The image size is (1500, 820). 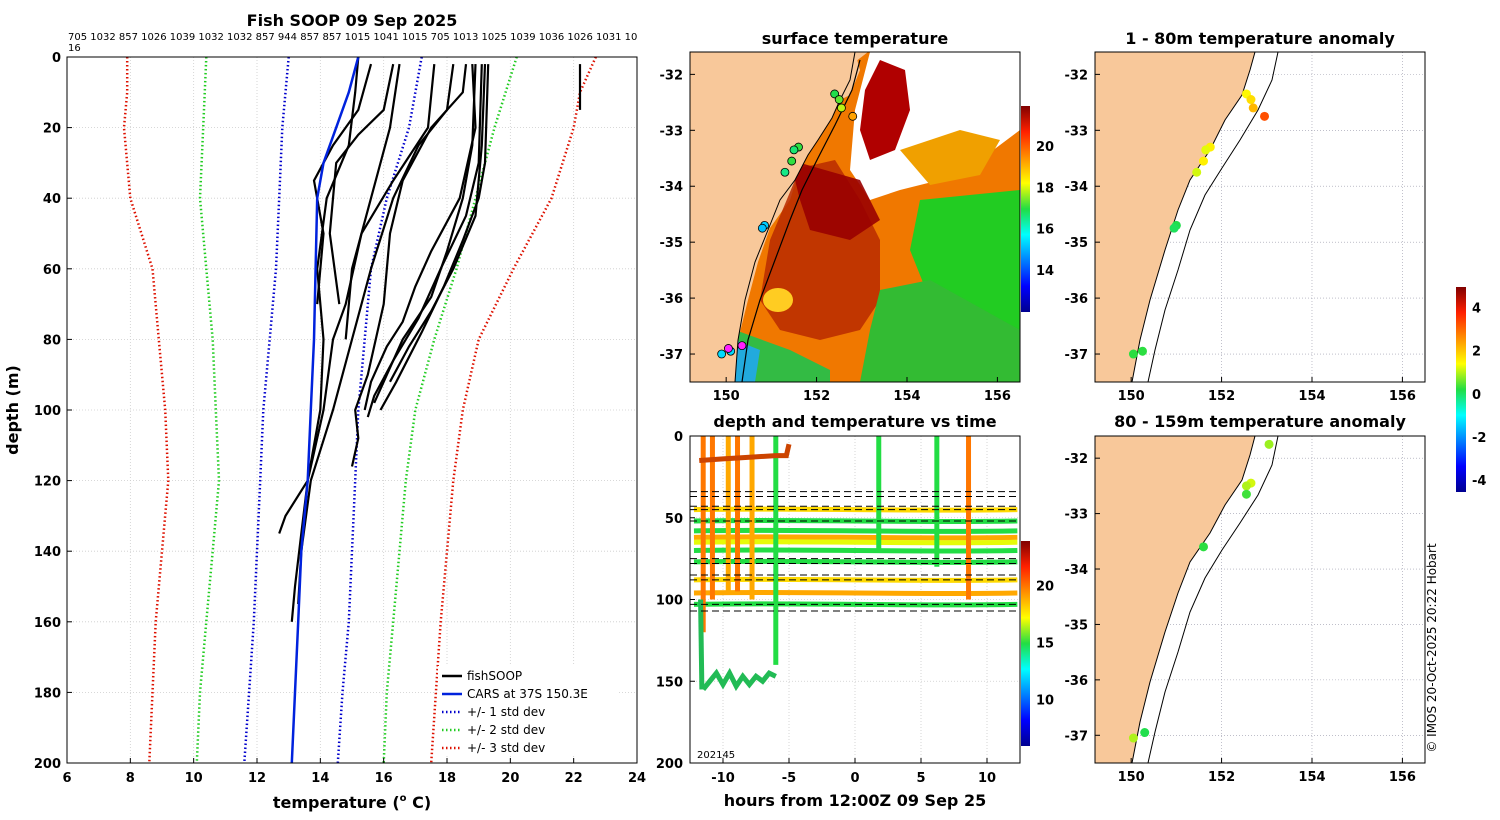 I want to click on profile-ytick-label: 200, so click(x=47, y=764).